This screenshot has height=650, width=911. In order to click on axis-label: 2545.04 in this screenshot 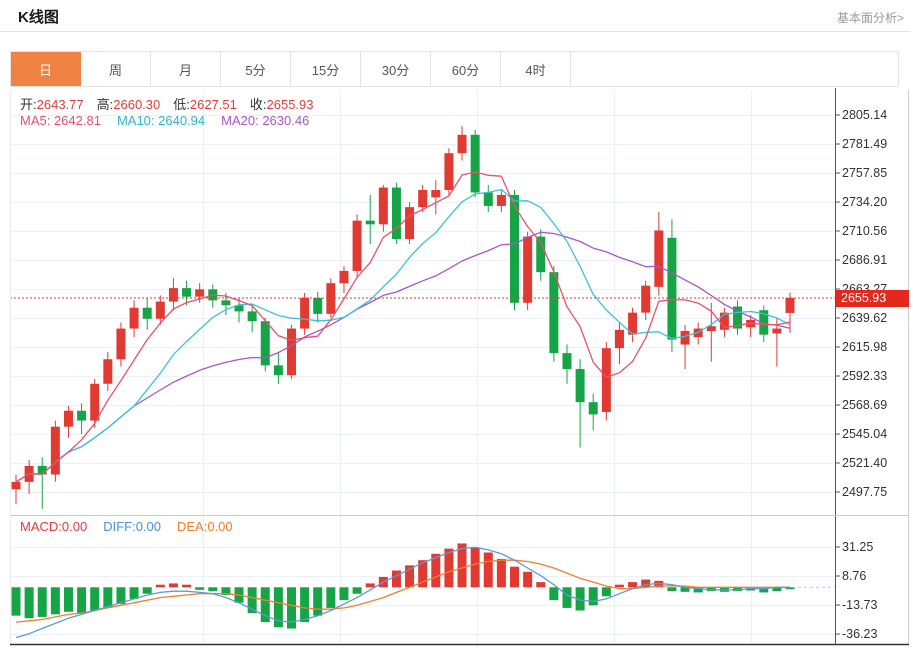, I will do `click(864, 434)`.